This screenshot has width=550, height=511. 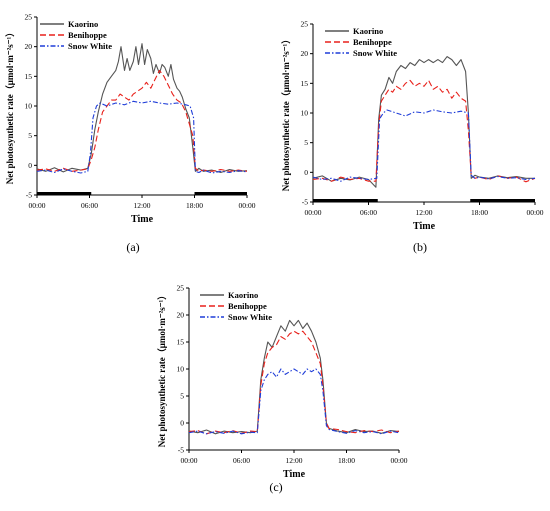 What do you see at coordinates (420, 247) in the screenshot?
I see `panel-label: (b)` at bounding box center [420, 247].